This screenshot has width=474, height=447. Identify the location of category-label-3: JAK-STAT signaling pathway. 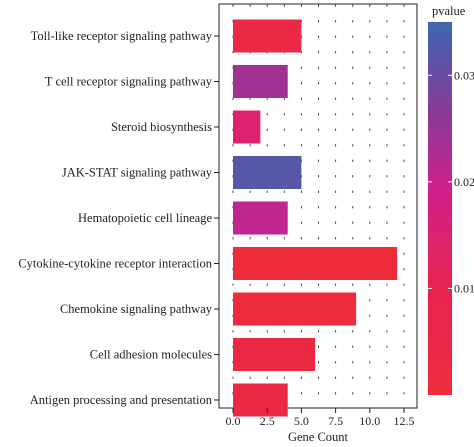
(137, 173).